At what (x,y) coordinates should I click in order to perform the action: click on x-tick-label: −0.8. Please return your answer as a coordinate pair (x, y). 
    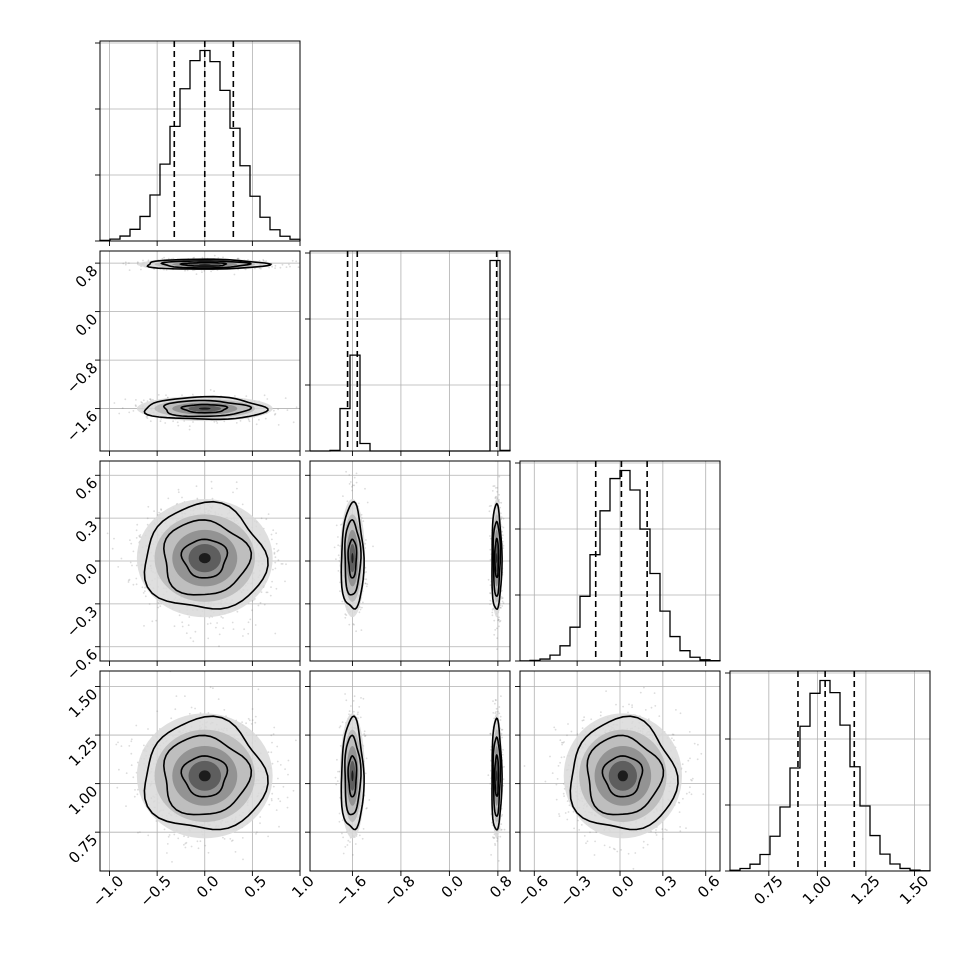
    Looking at the image, I should click on (399, 891).